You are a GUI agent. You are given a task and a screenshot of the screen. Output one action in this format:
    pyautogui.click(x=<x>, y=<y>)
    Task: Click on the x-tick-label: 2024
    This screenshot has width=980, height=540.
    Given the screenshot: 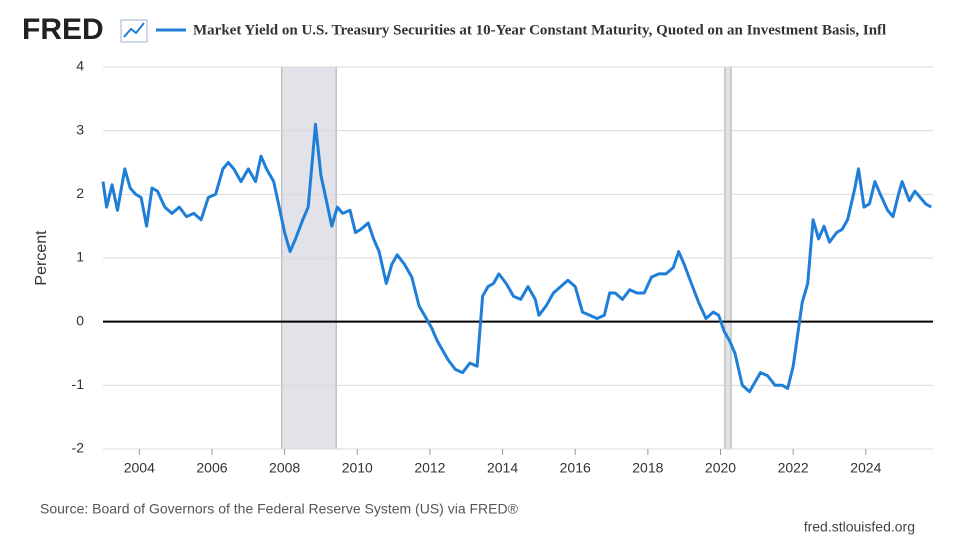 What is the action you would take?
    pyautogui.click(x=865, y=468)
    